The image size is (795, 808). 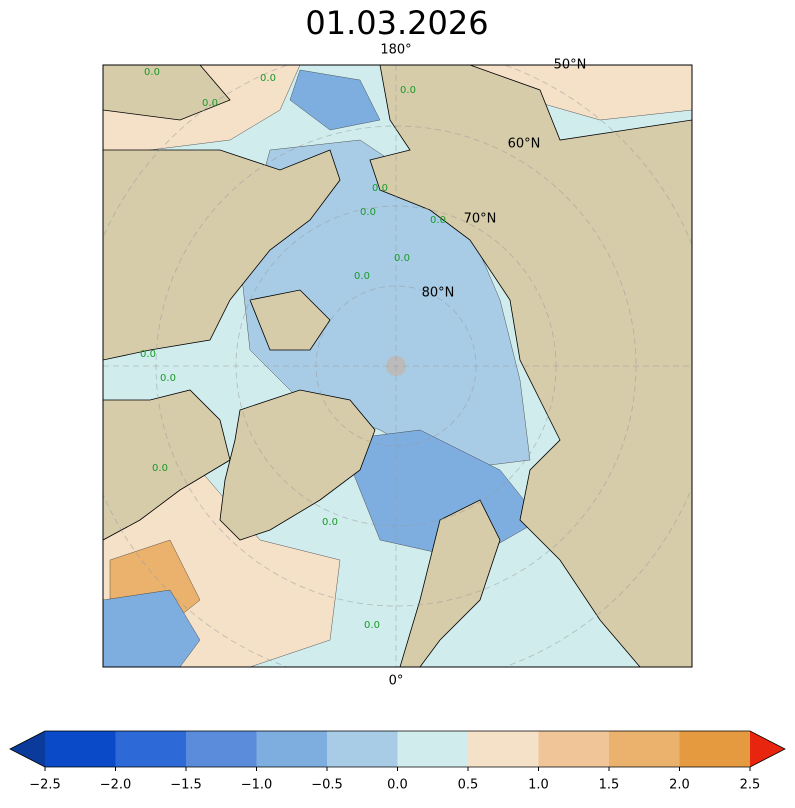 What do you see at coordinates (45, 785) in the screenshot?
I see `colorbar-tick-label: −2.5` at bounding box center [45, 785].